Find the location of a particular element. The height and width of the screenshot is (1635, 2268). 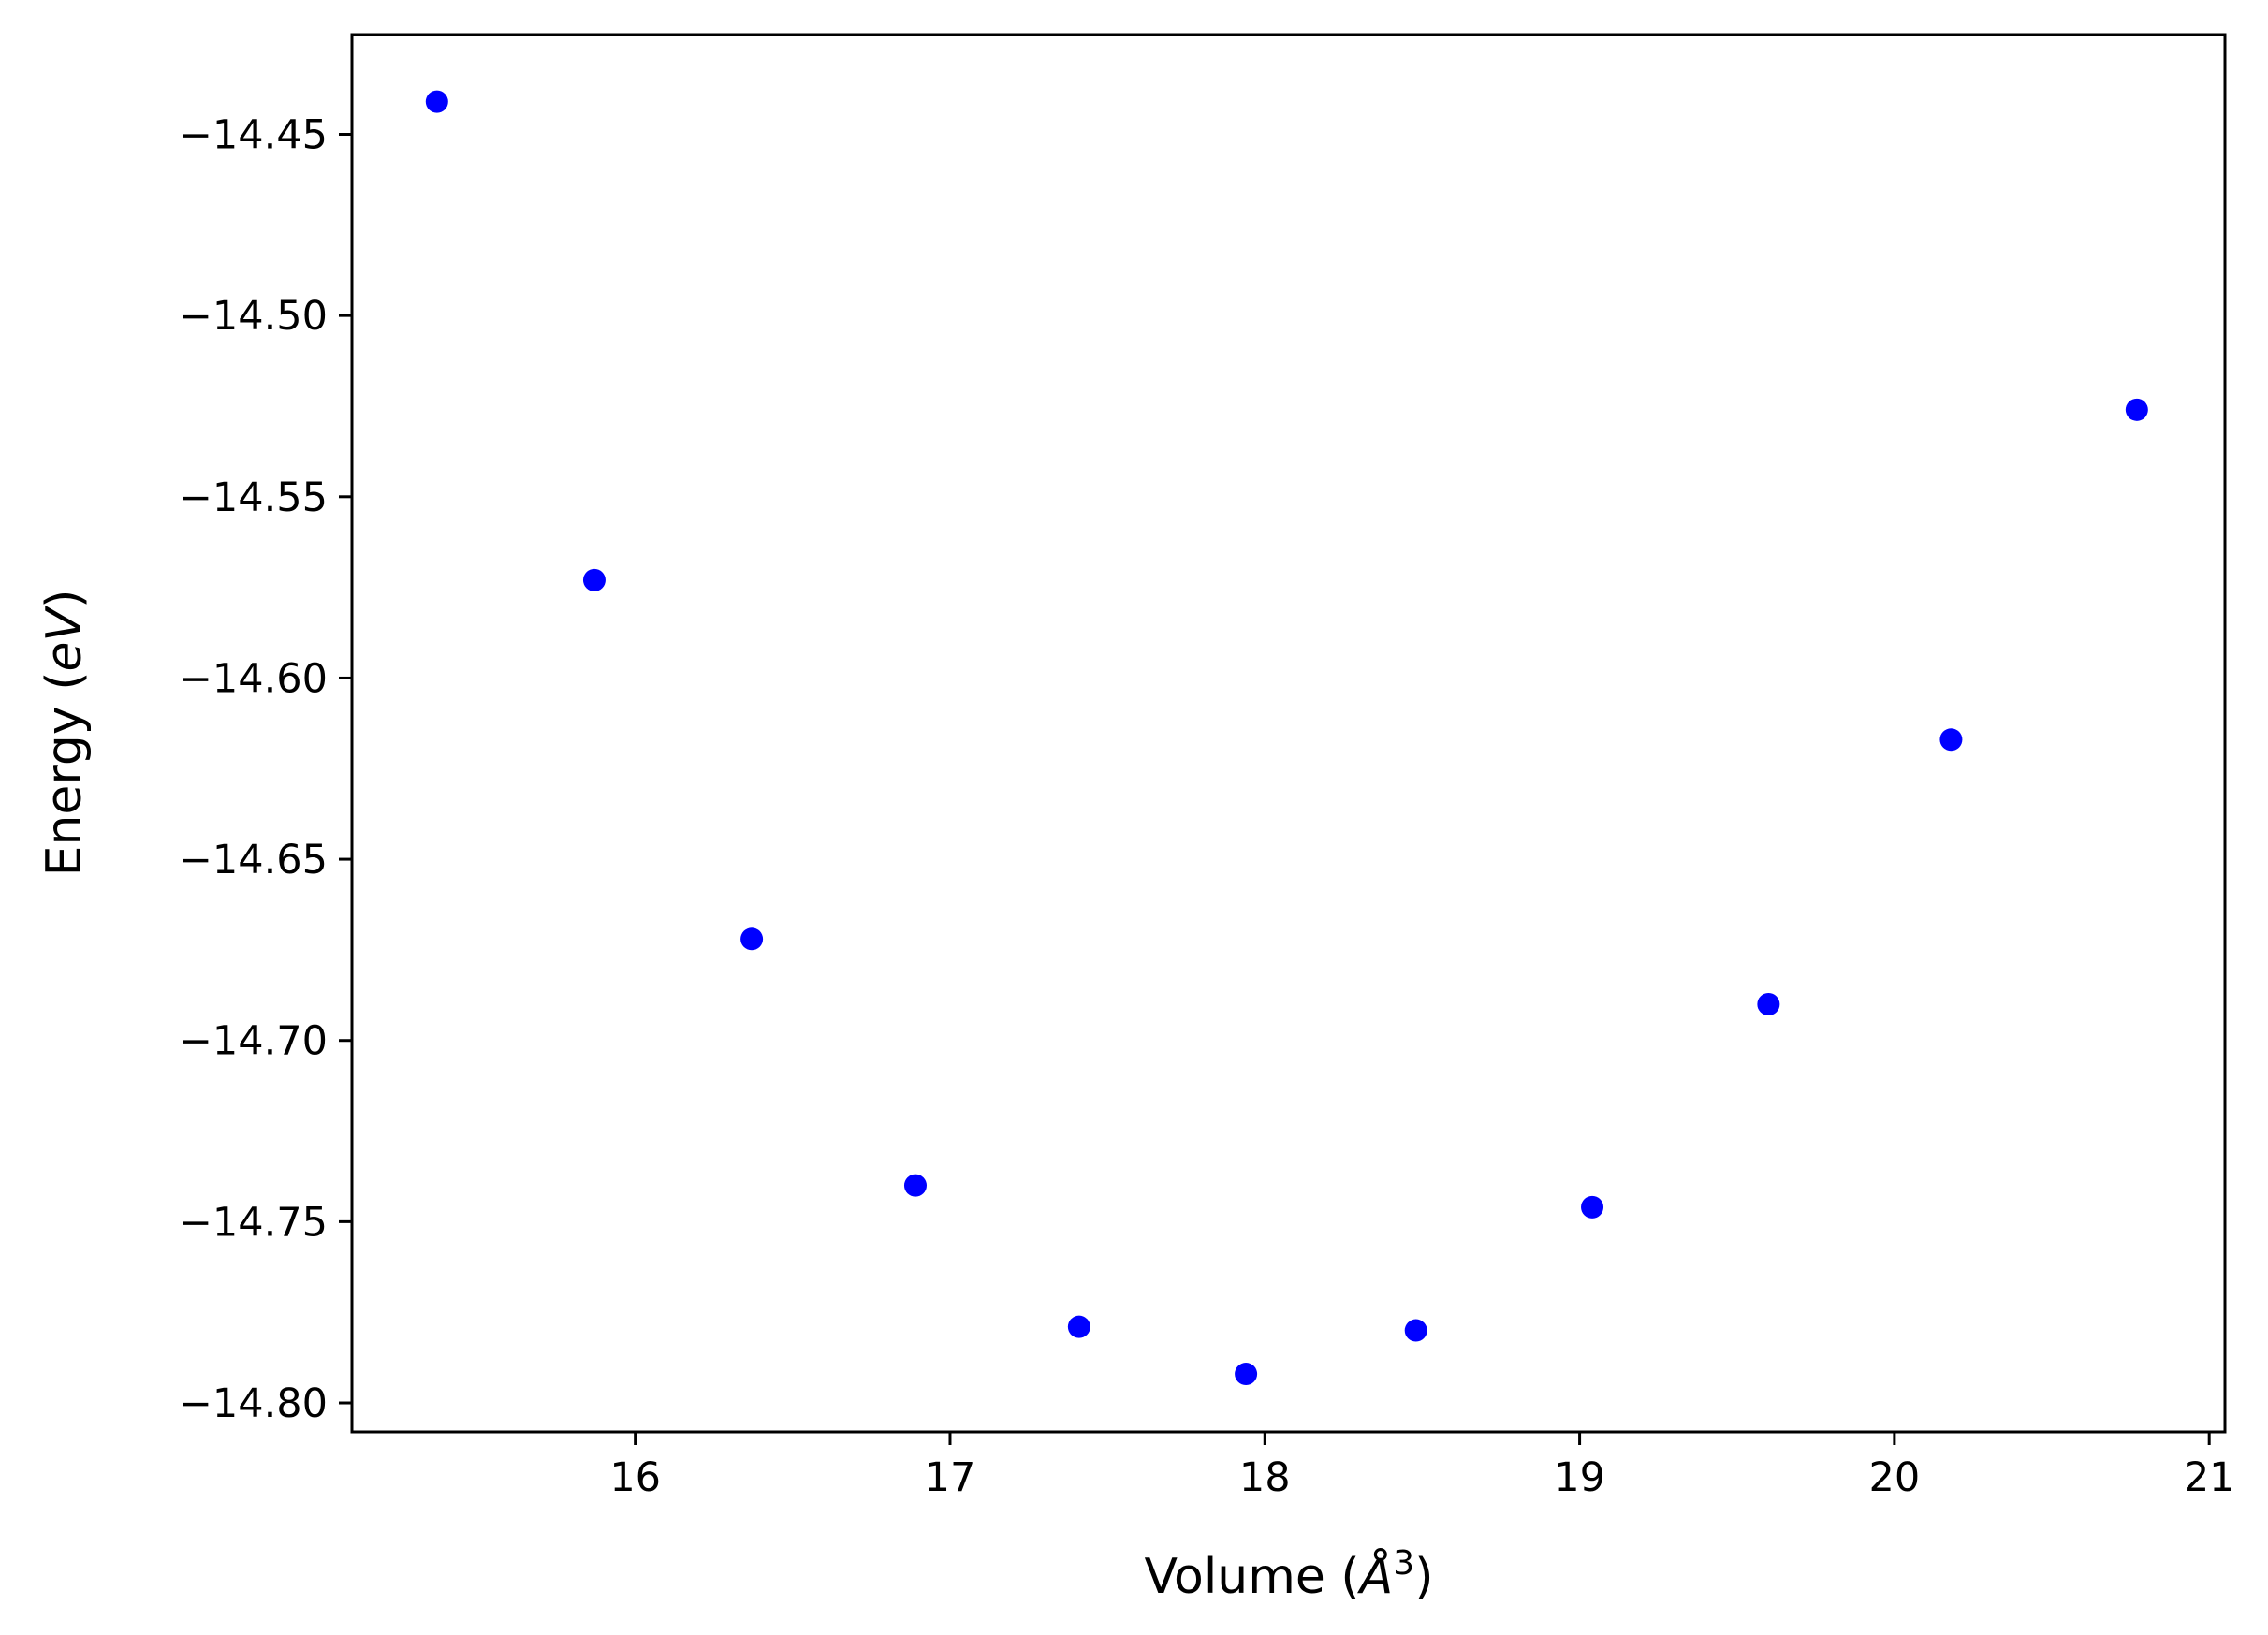

x-tick-label: 21 is located at coordinates (2209, 1477).